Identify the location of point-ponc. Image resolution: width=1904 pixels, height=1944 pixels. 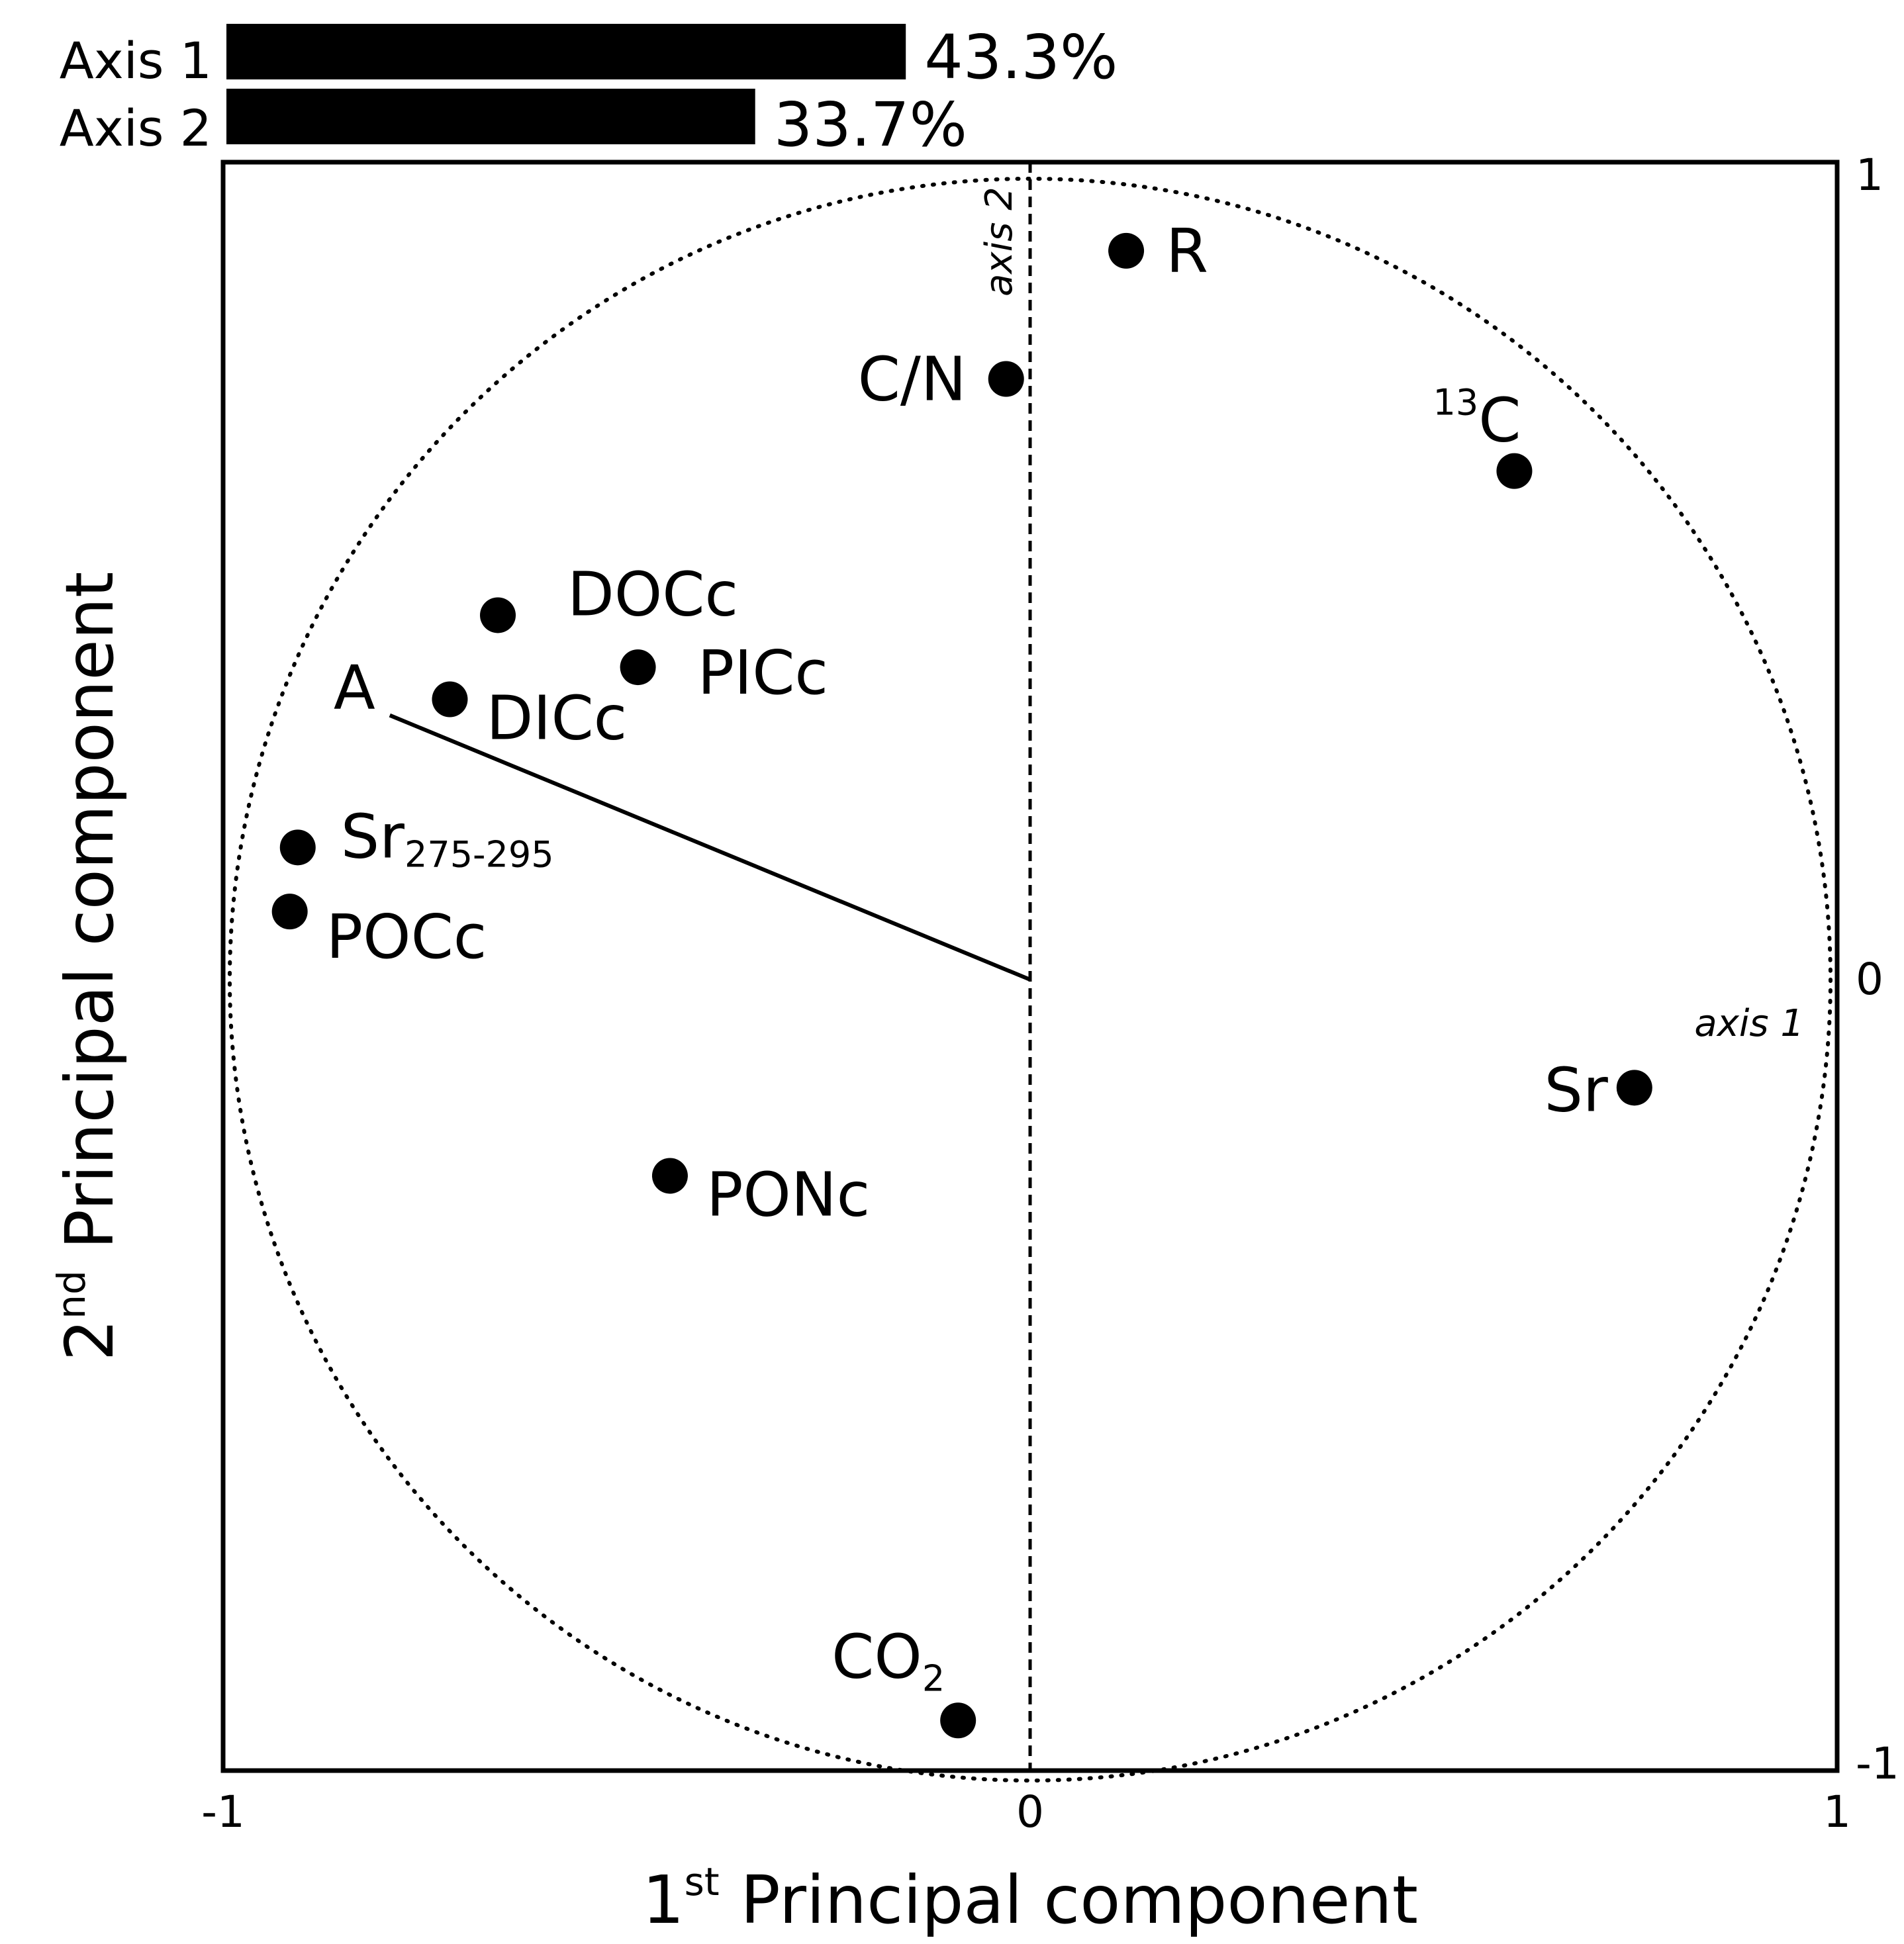
(669, 1176).